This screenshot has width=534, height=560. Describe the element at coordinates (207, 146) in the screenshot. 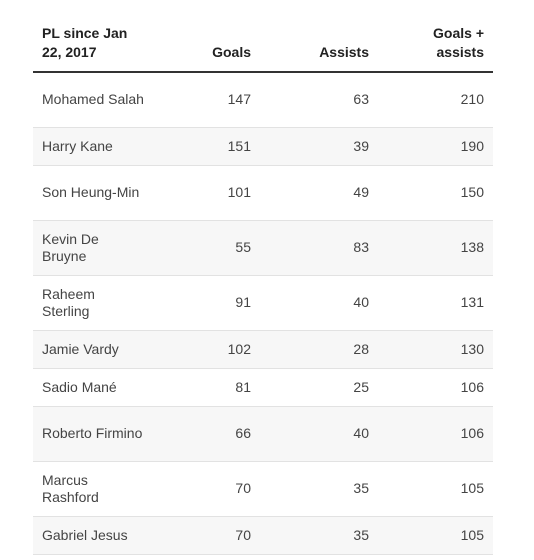

I see `goals-cell: 151` at that location.